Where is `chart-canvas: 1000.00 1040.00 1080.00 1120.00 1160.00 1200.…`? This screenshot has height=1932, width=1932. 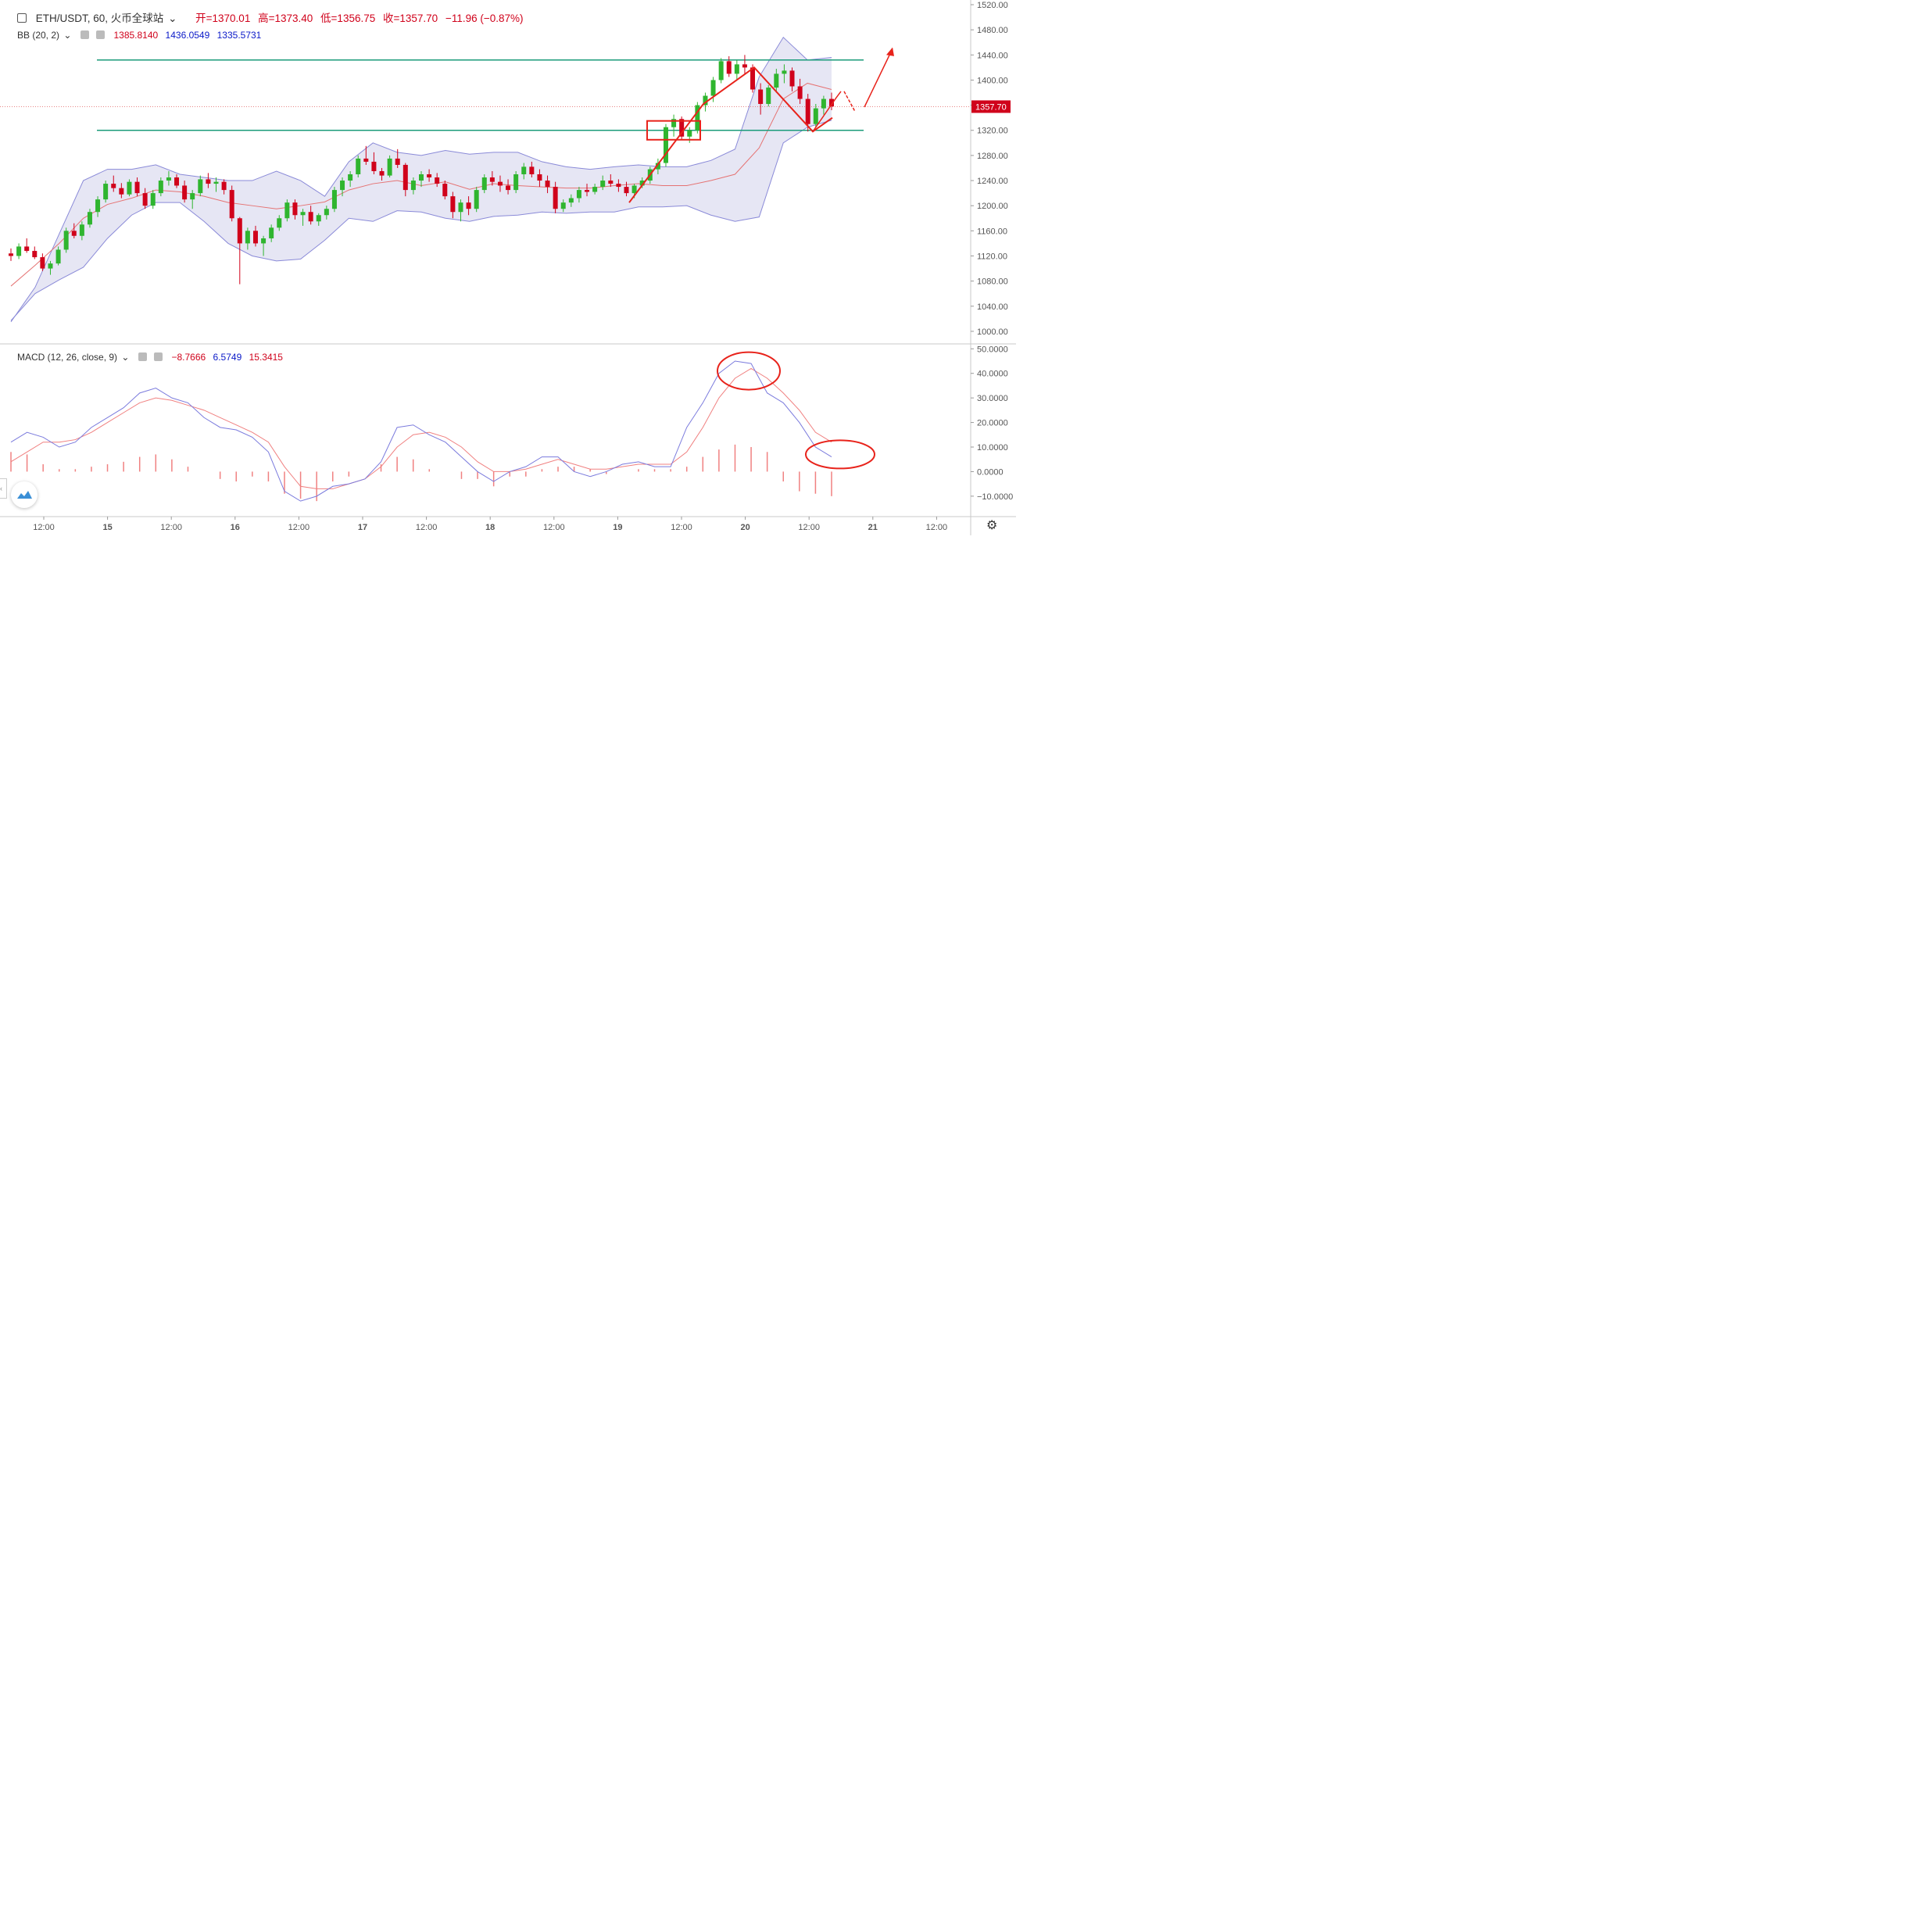
chart-canvas: 1000.00 1040.00 1080.00 1120.00 1160.00 1200.… is located at coordinates (508, 267).